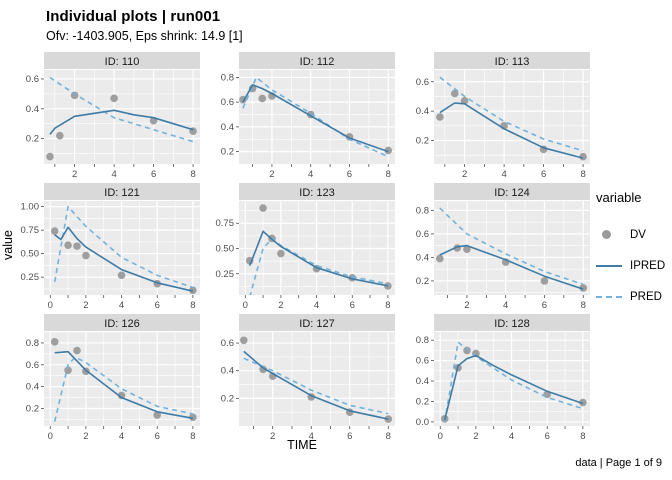  I want to click on facet-panel-id-127: ID: 127 2 4 6 8 0.2 0.4 0.6, so click(308, 378).